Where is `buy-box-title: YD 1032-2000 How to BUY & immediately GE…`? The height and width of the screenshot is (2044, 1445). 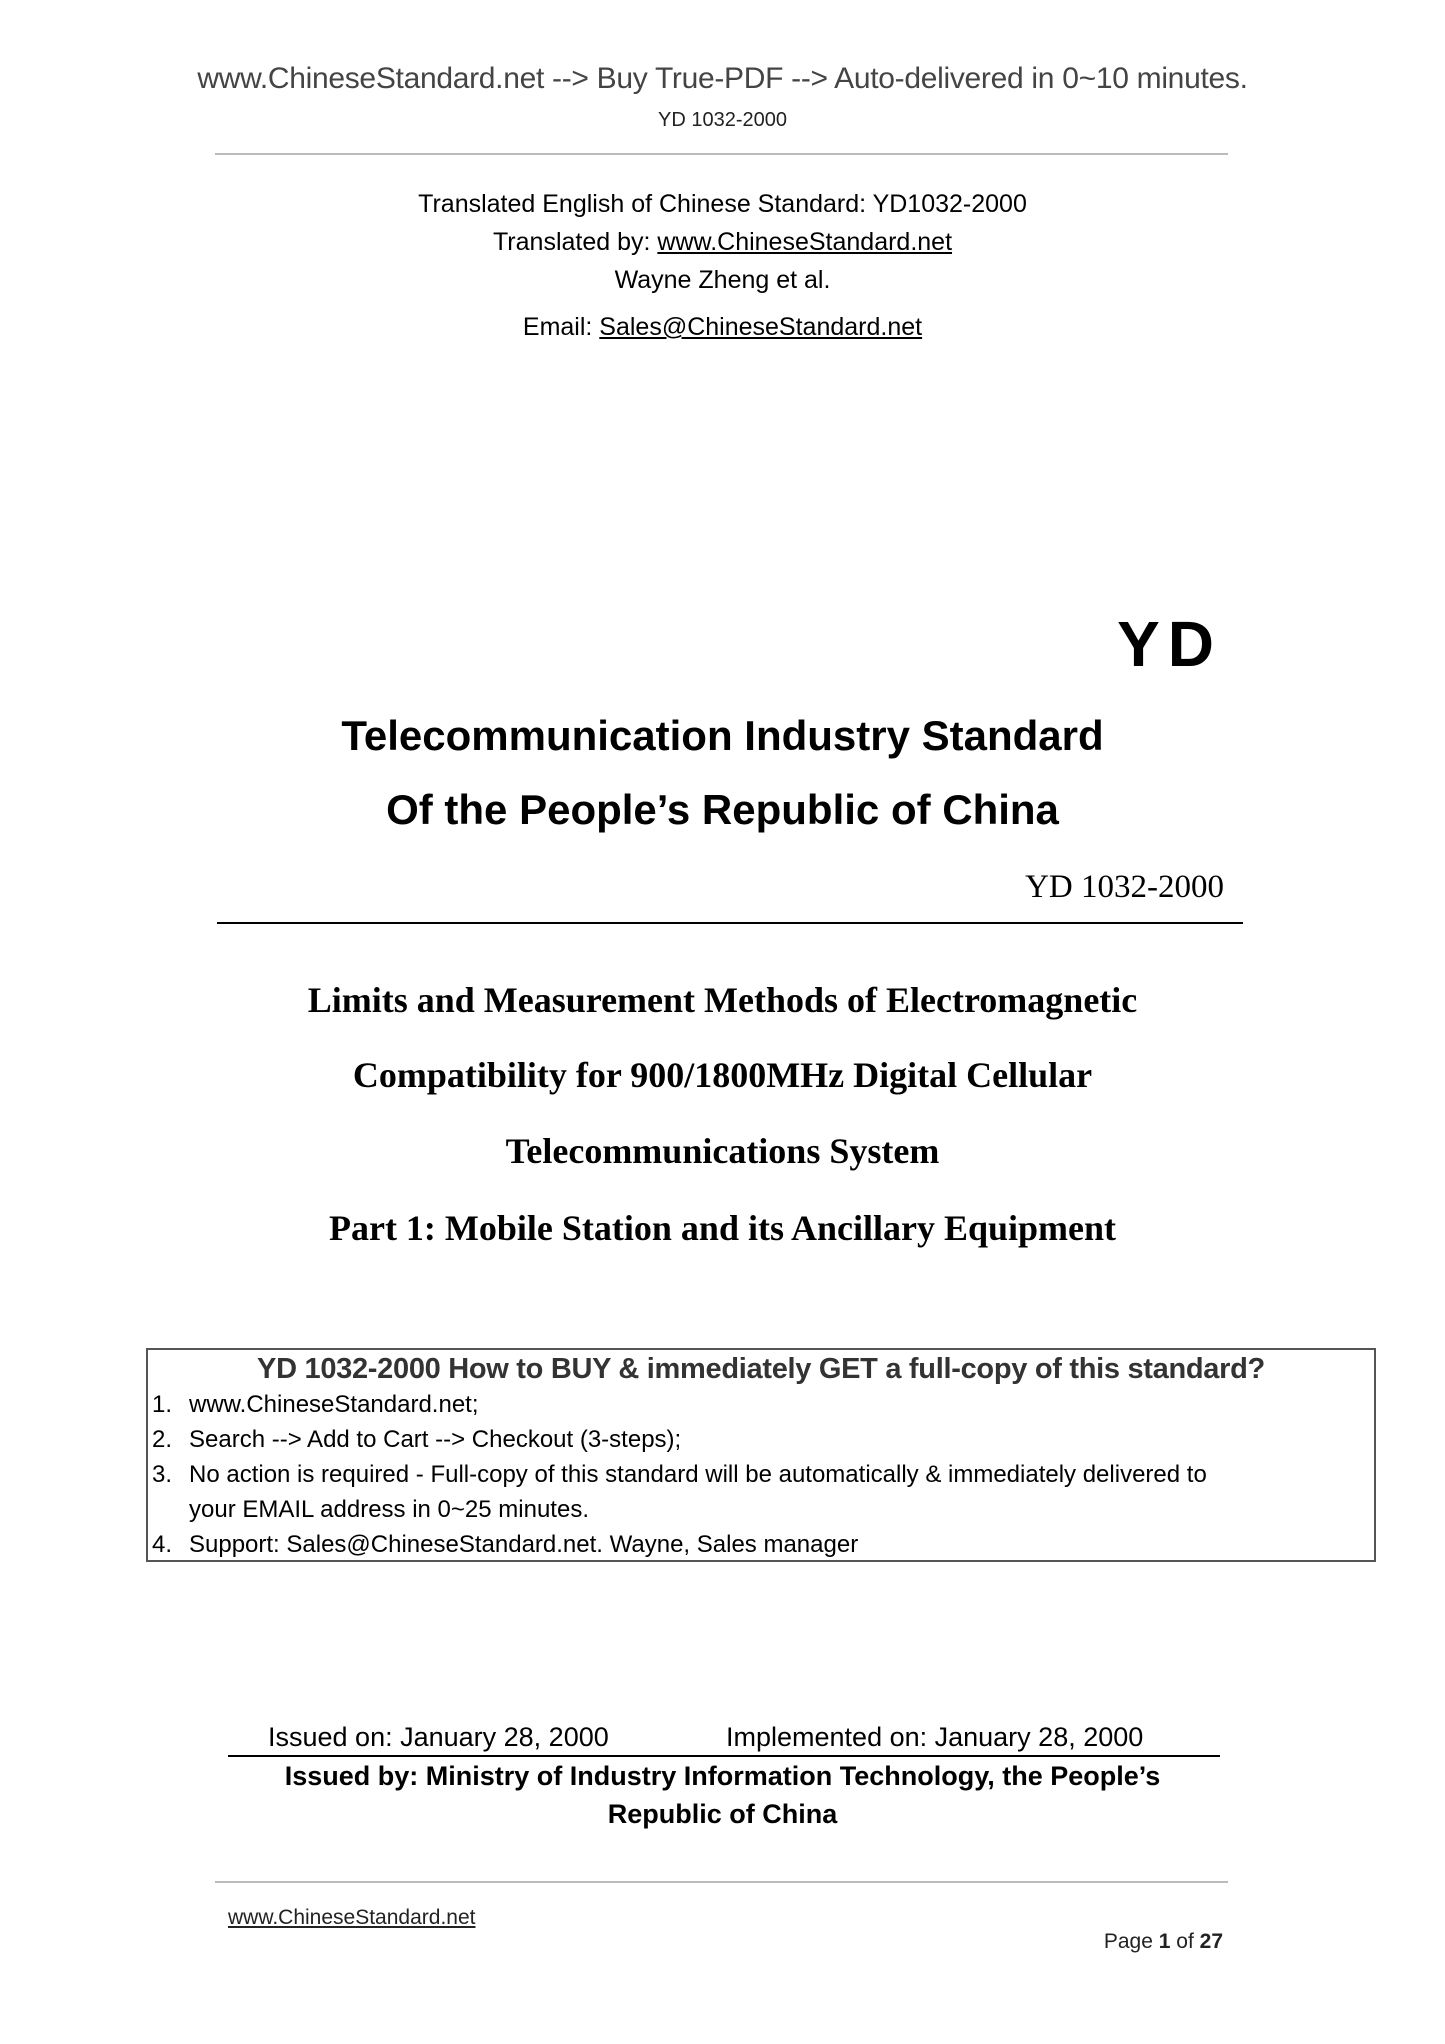
buy-box-title: YD 1032-2000 How to BUY & immediately GE… is located at coordinates (761, 1369).